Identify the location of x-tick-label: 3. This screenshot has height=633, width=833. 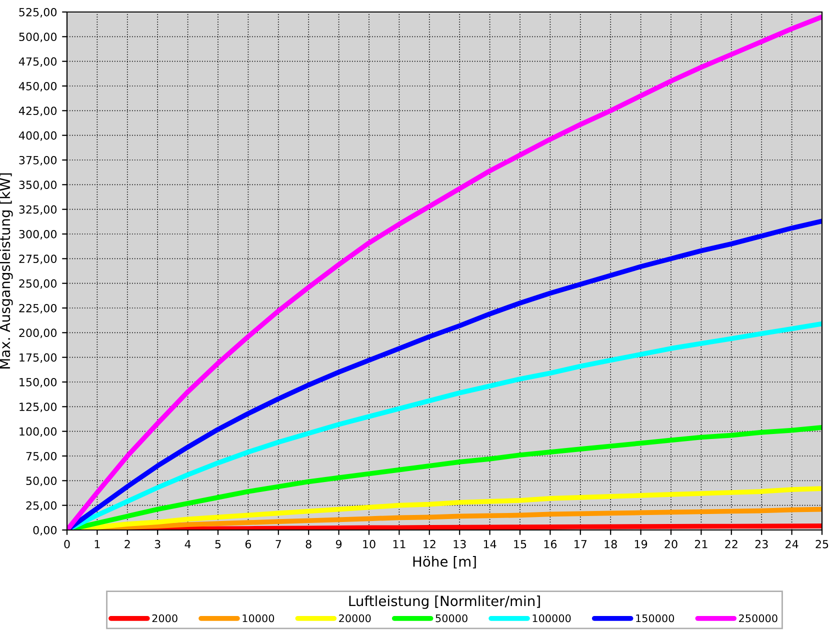
(157, 544).